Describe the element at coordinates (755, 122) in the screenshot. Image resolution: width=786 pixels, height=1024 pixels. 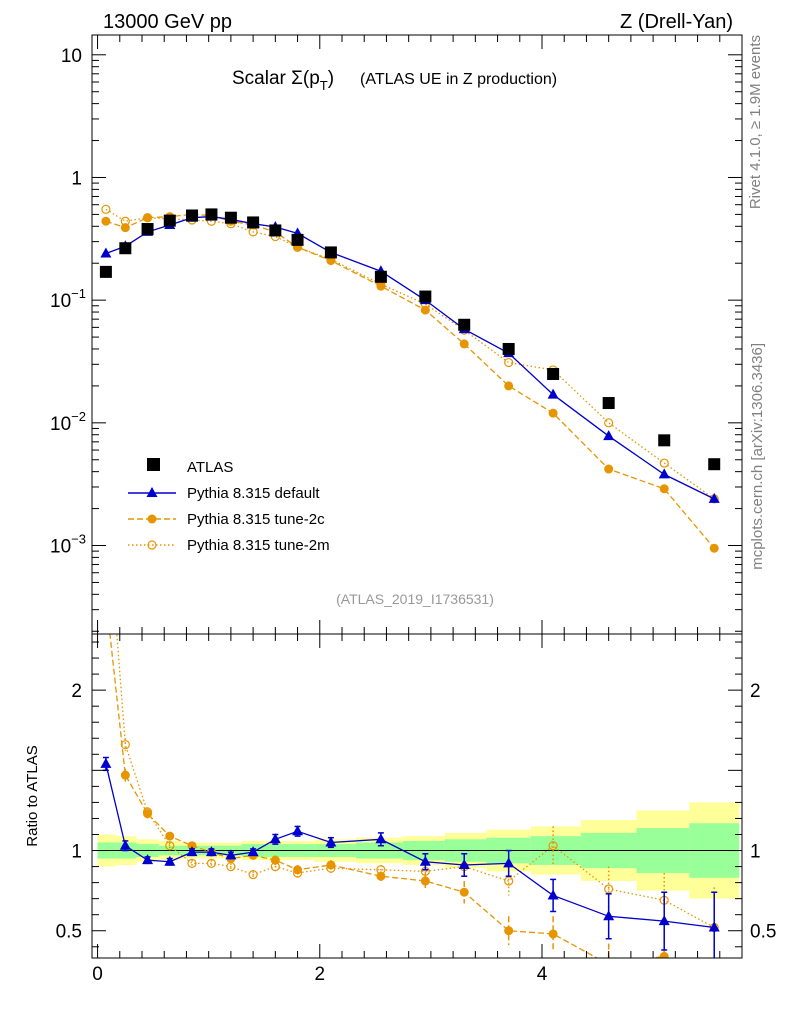
I see `rivet-version-label: Rivet 4.1.0, ≥ 1.9M events` at that location.